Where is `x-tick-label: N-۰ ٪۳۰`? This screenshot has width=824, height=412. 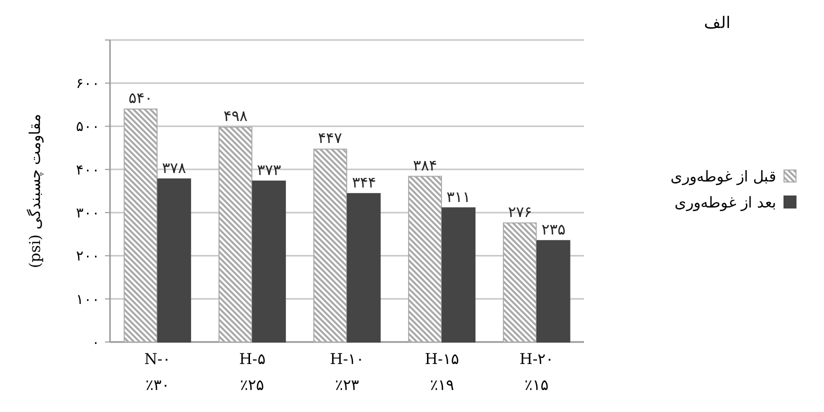 x-tick-label: N-۰ ٪۳۰ is located at coordinates (157, 372).